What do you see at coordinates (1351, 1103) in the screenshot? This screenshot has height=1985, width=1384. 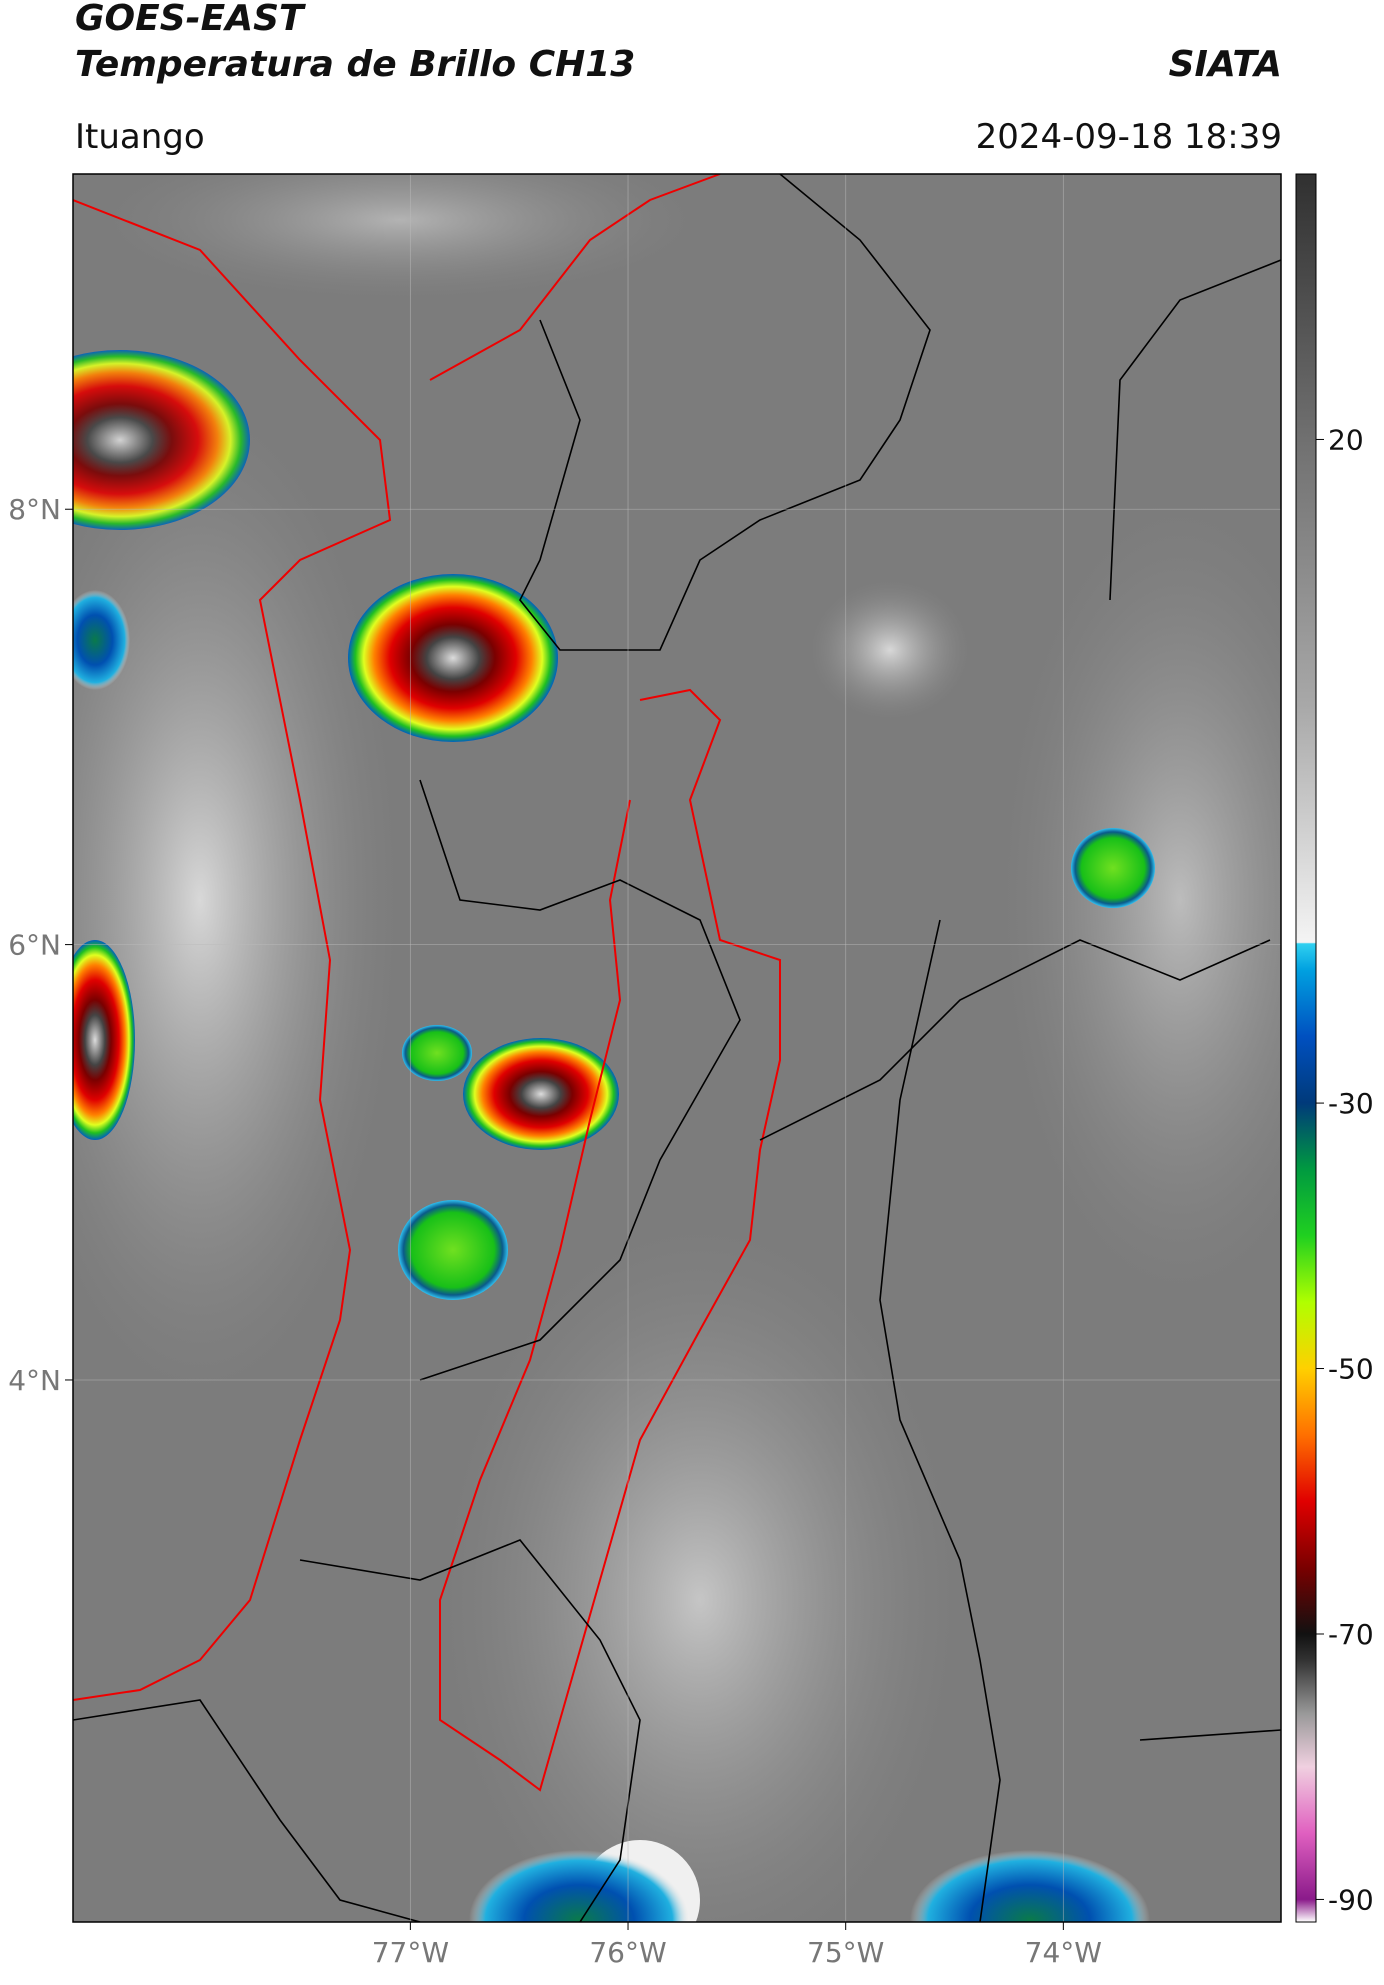 I see `colorbar-tick-label: -30` at bounding box center [1351, 1103].